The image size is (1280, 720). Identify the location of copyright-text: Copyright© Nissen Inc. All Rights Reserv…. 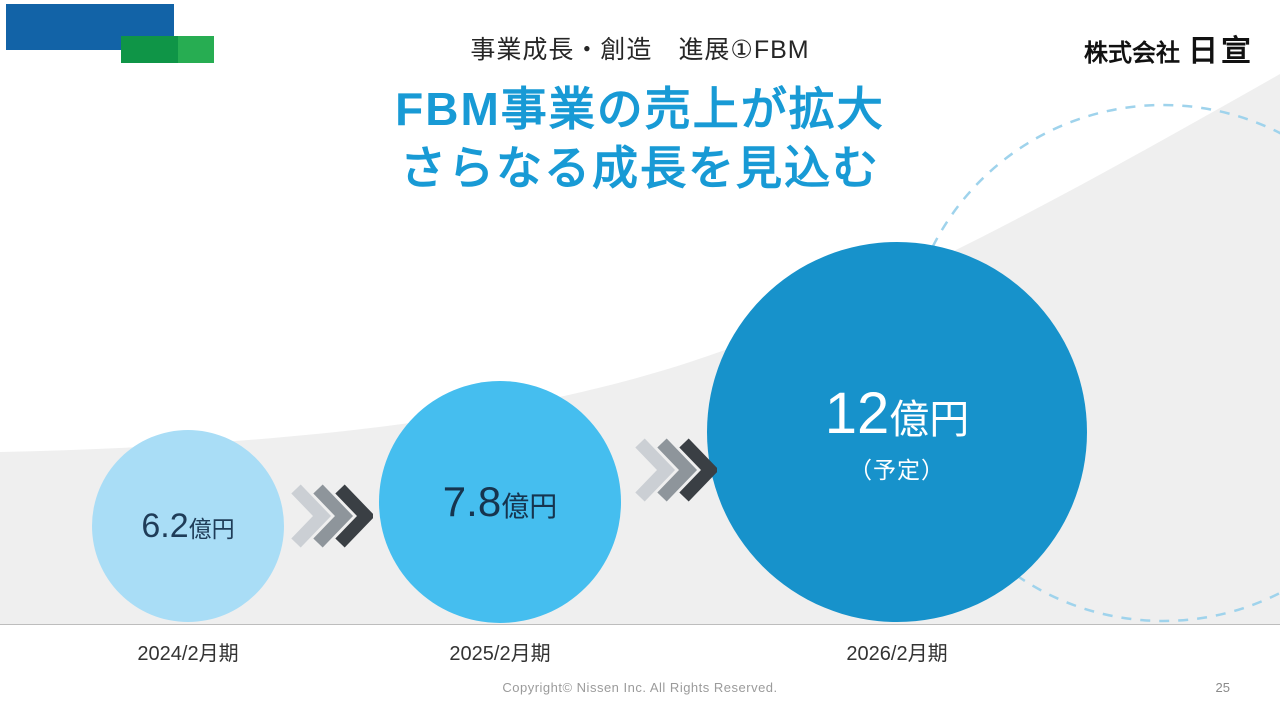
(640, 687).